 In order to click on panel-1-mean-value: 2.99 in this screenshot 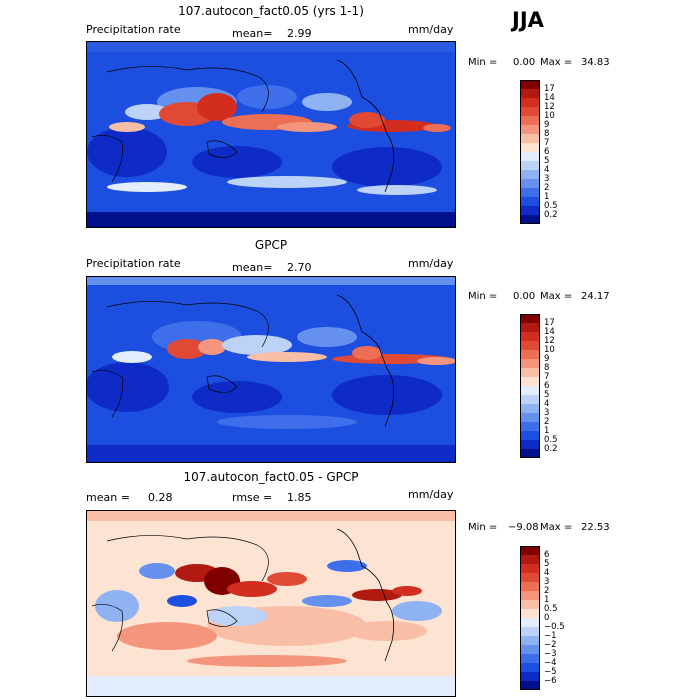, I will do `click(299, 33)`.